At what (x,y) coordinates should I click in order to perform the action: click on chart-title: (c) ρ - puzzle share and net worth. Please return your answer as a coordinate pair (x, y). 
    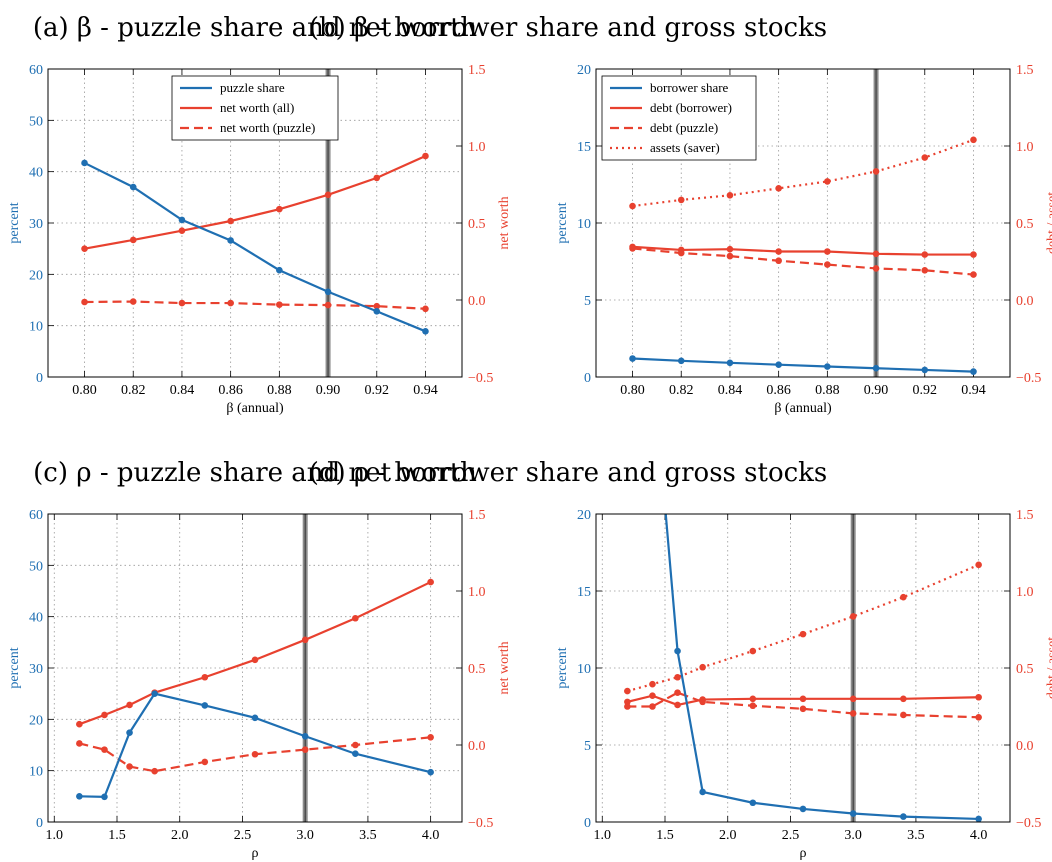
    Looking at the image, I should click on (255, 473).